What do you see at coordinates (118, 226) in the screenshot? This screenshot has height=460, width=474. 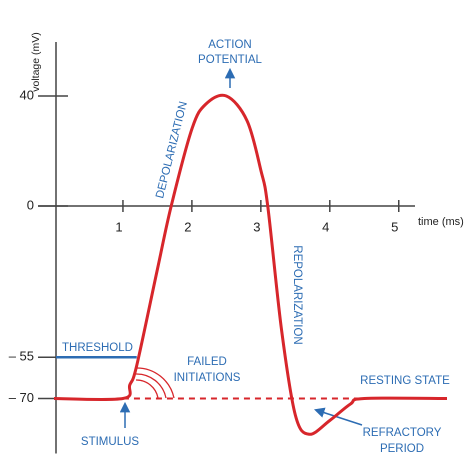 I see `x-tick-label: 1` at bounding box center [118, 226].